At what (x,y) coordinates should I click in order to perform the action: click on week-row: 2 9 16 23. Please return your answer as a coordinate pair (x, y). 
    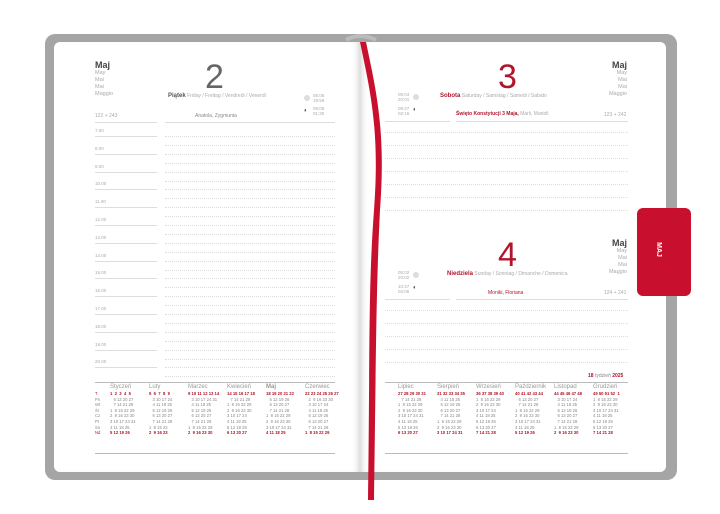
    Looking at the image, I should click on (158, 433).